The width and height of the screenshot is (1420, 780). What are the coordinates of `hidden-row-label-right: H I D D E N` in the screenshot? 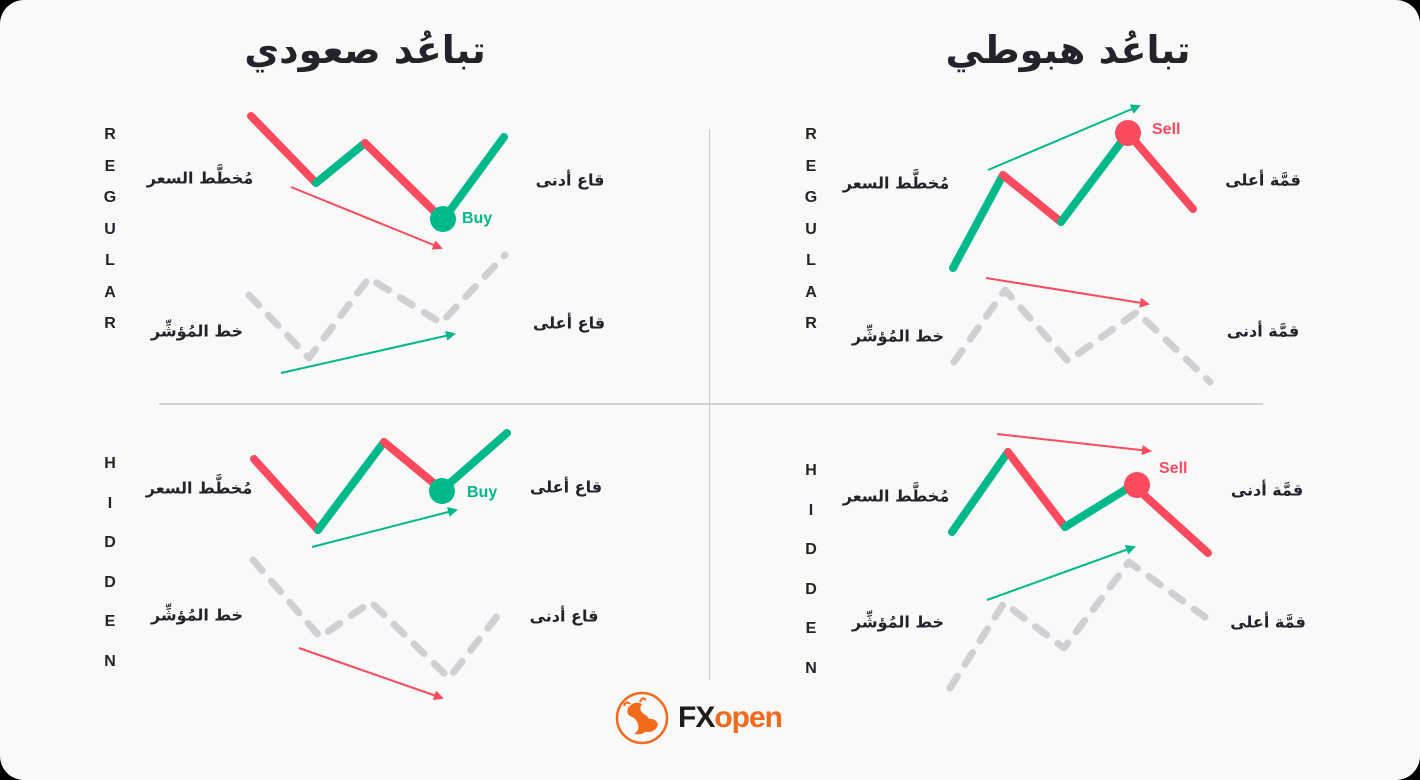 It's located at (811, 570).